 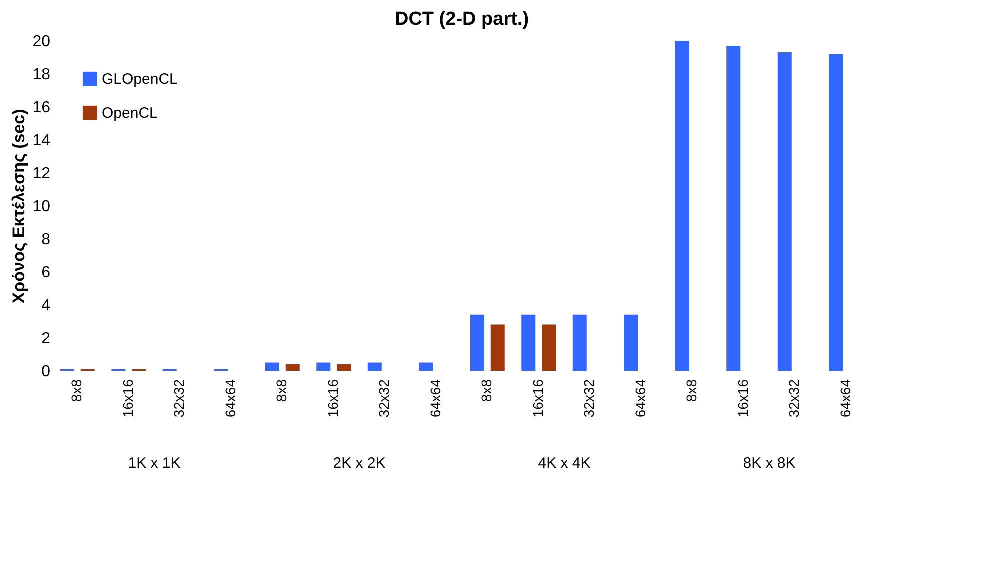 I want to click on legend-label: OpenCL, so click(x=130, y=113).